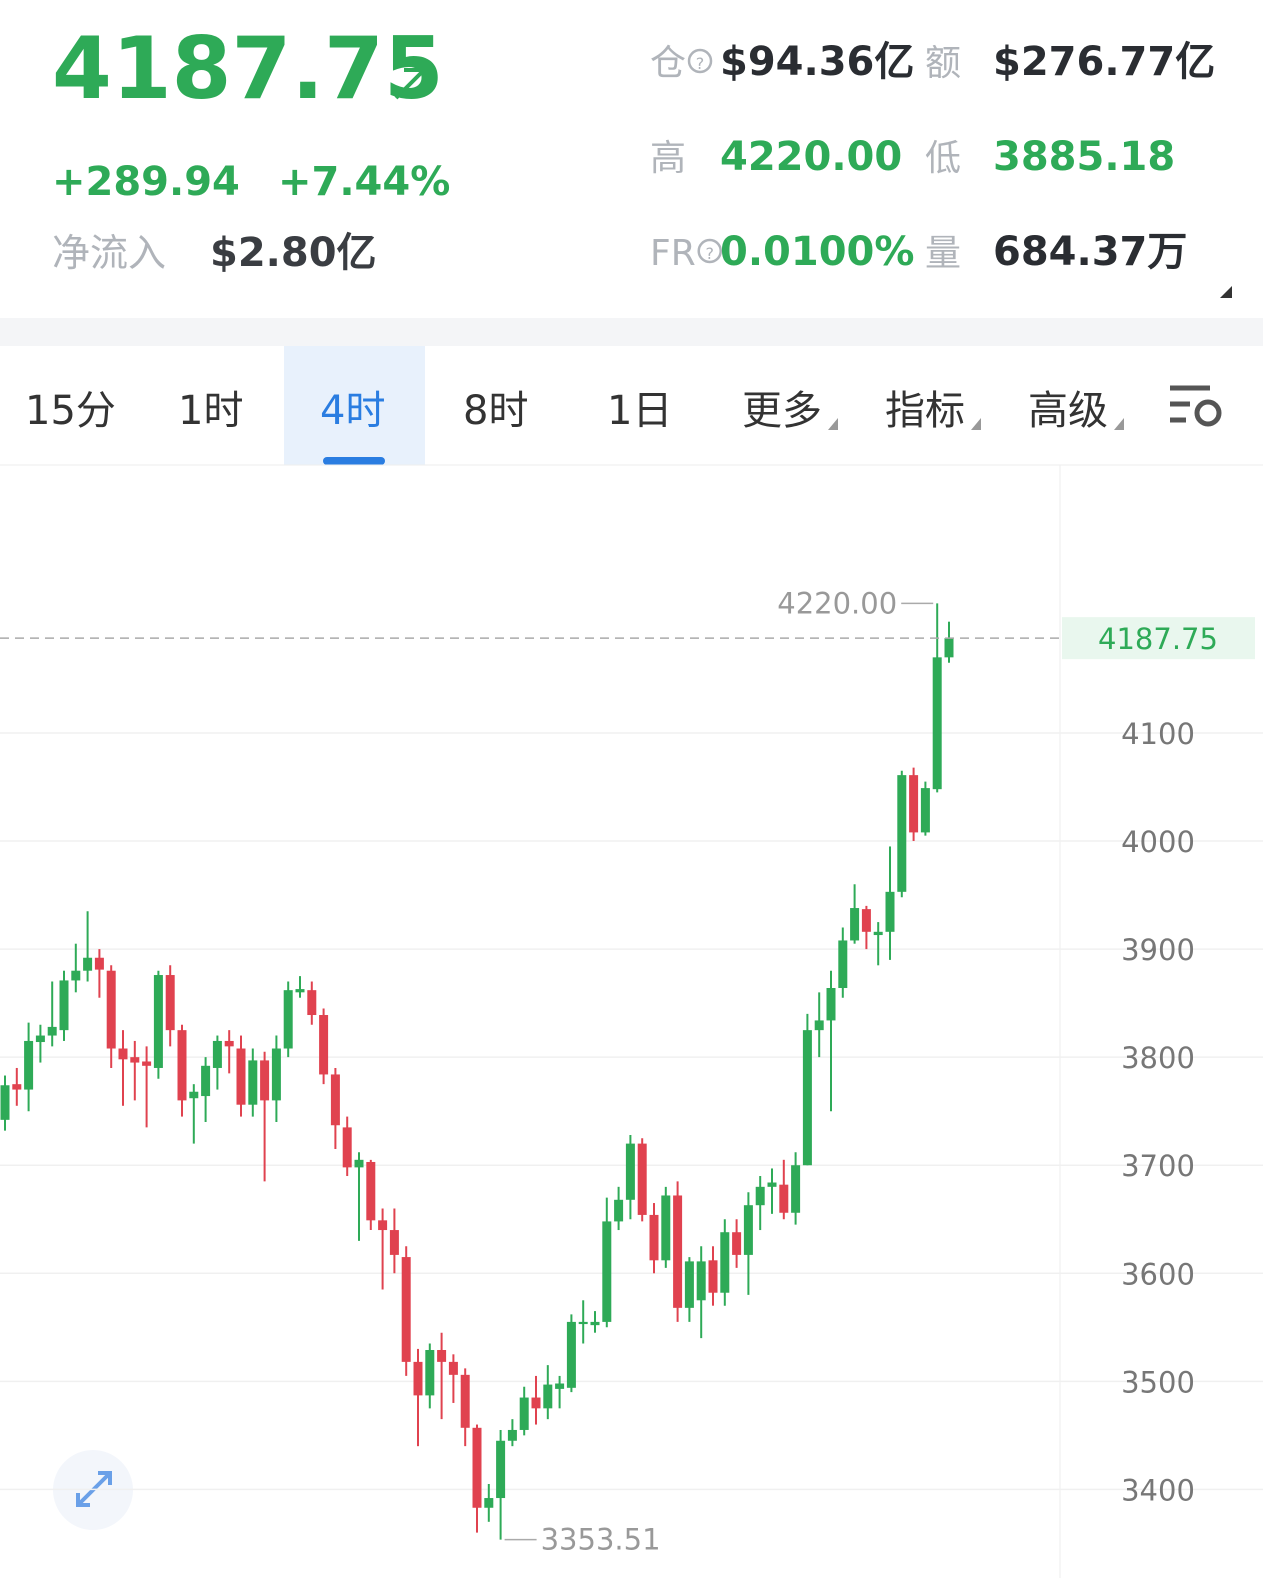  What do you see at coordinates (943, 253) in the screenshot?
I see `stat-label: 量` at bounding box center [943, 253].